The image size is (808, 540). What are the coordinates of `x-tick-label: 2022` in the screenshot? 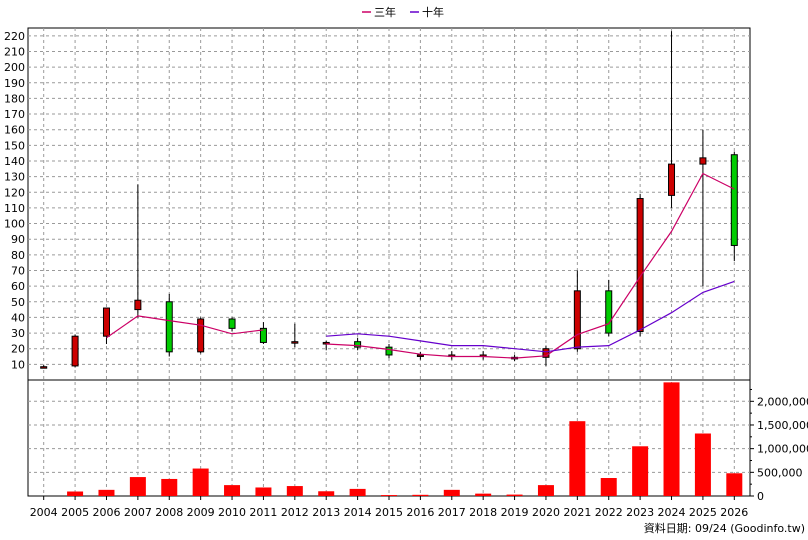 It's located at (609, 512).